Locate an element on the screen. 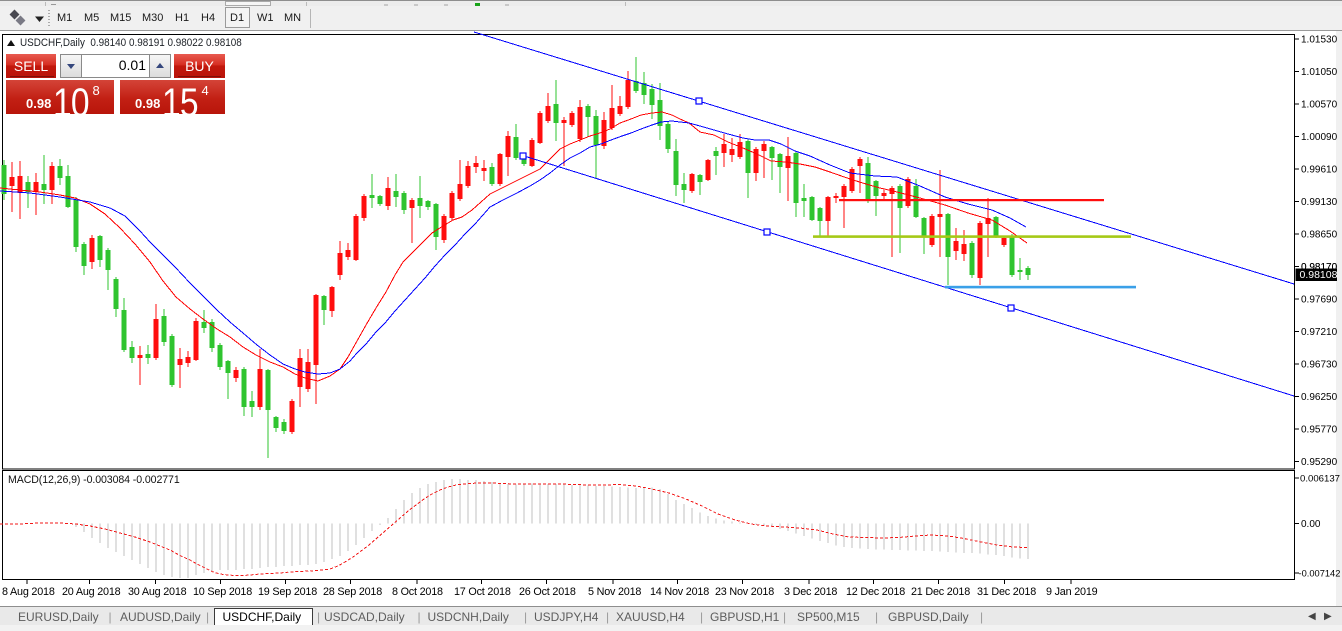 The image size is (1342, 631). svg-text: 8 Aug 2018 is located at coordinates (28, 592).